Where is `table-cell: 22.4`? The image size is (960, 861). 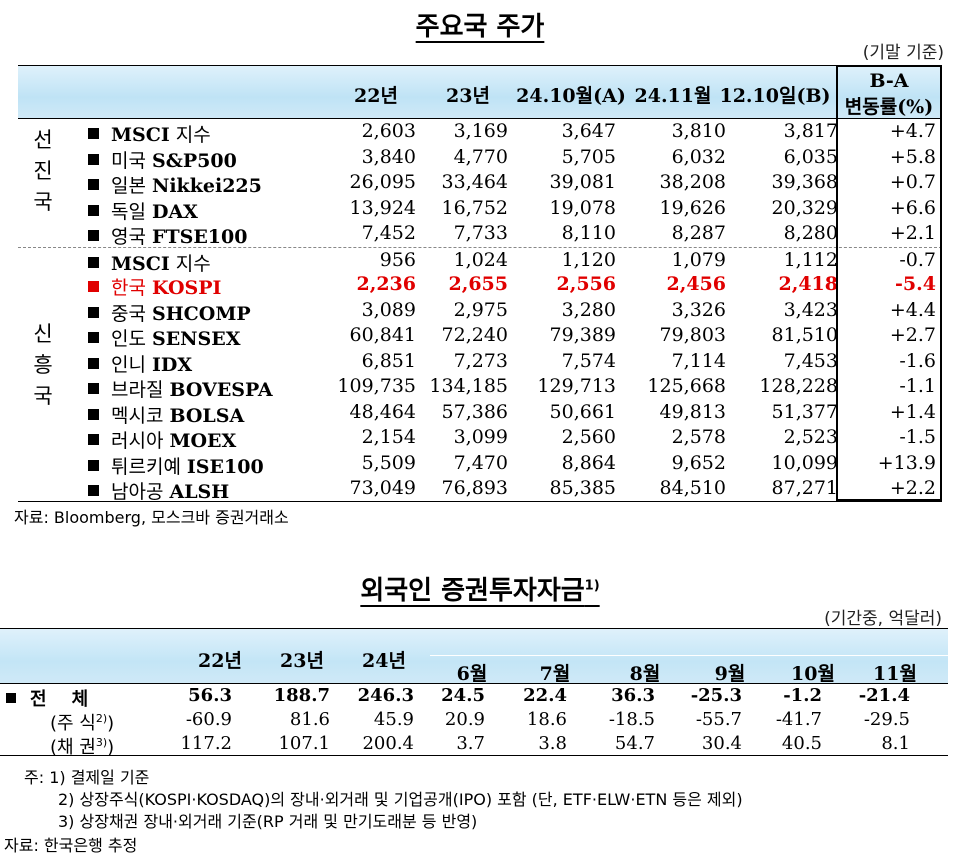 table-cell: 22.4 is located at coordinates (545, 695).